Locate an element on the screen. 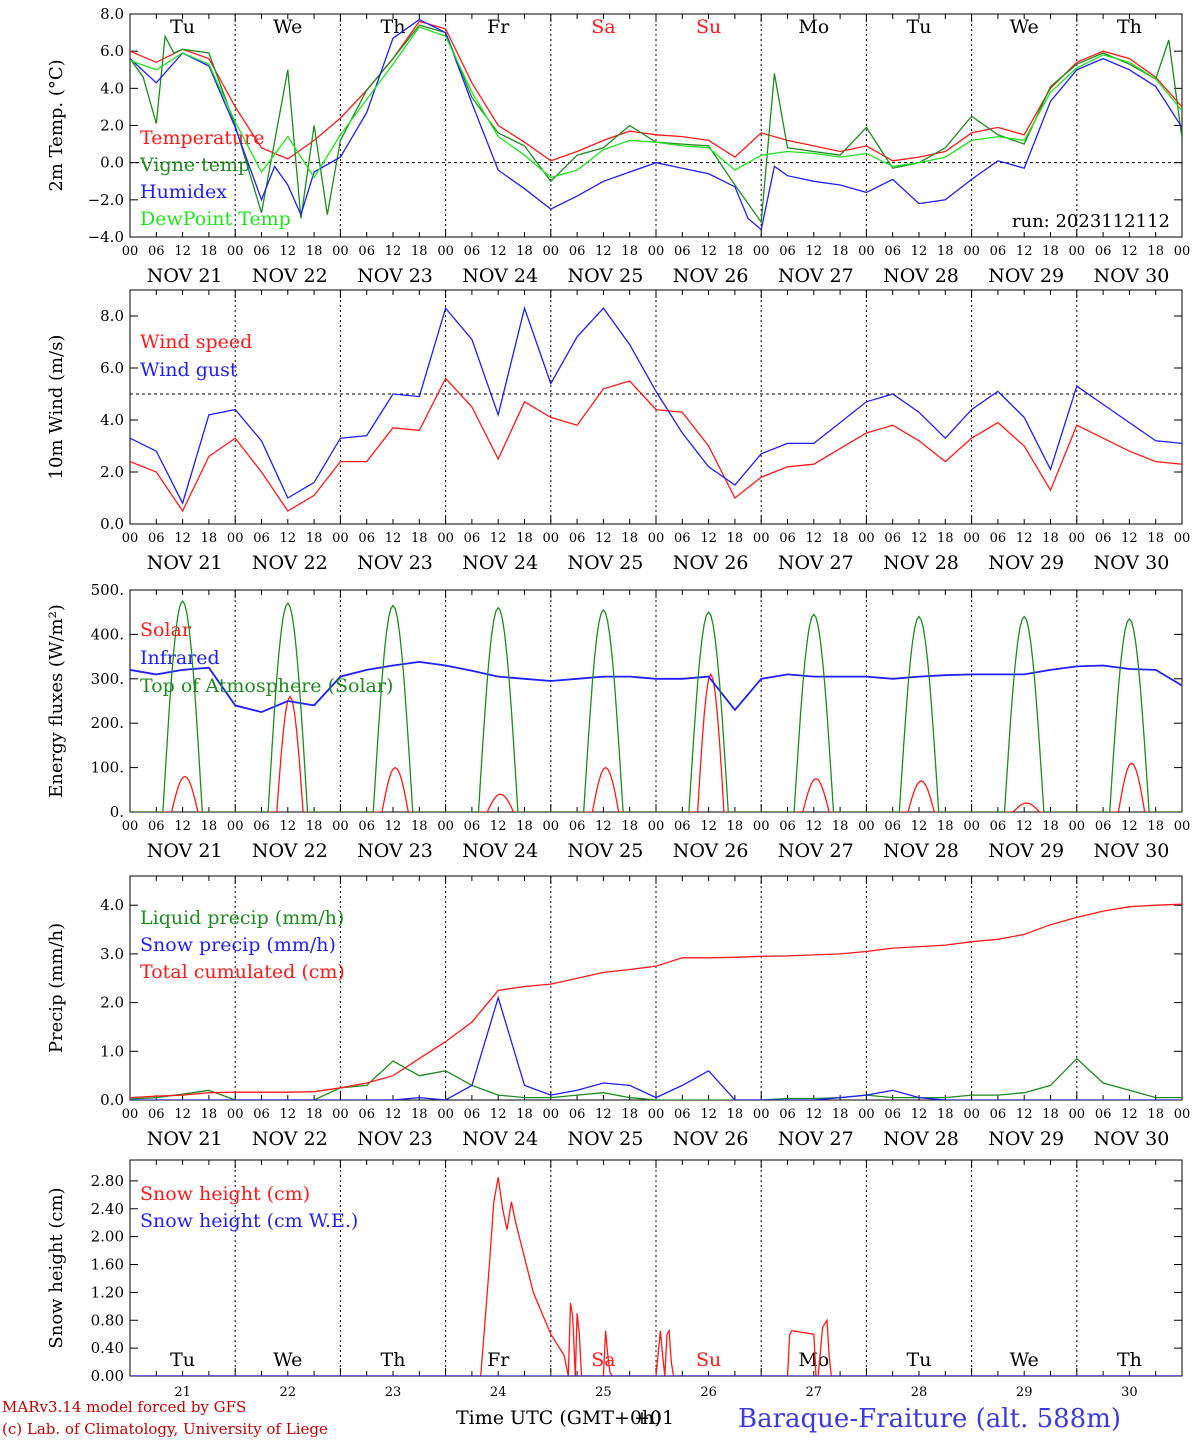 This screenshot has height=1440, width=1194. weekday-label: Sa is located at coordinates (603, 27).